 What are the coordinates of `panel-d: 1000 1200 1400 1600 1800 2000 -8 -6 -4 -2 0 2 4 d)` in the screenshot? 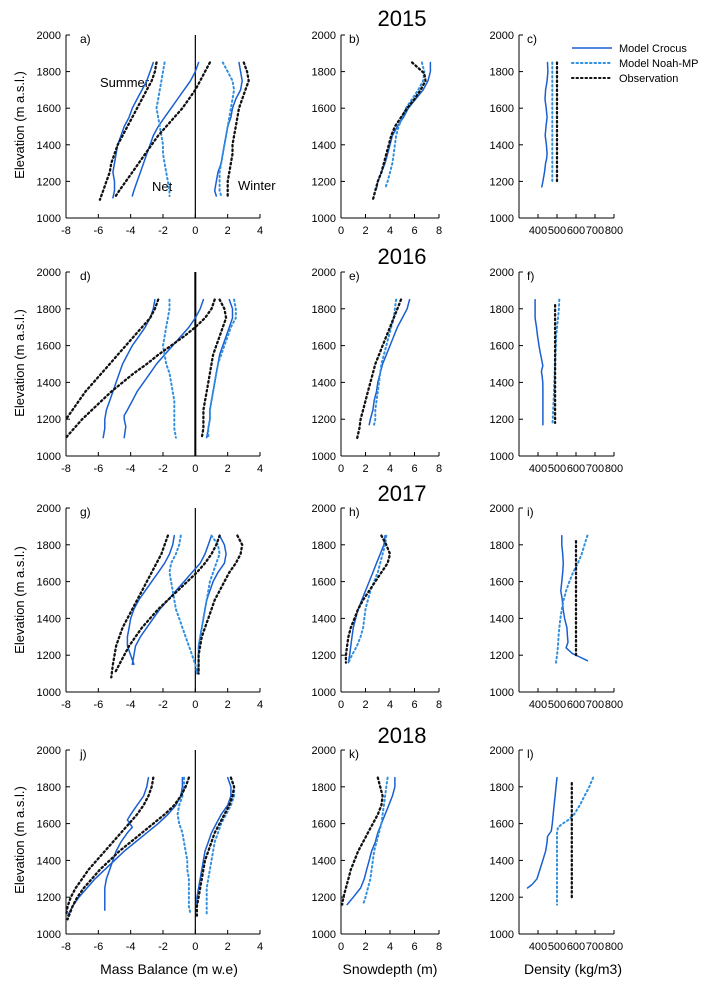 It's located at (150, 371).